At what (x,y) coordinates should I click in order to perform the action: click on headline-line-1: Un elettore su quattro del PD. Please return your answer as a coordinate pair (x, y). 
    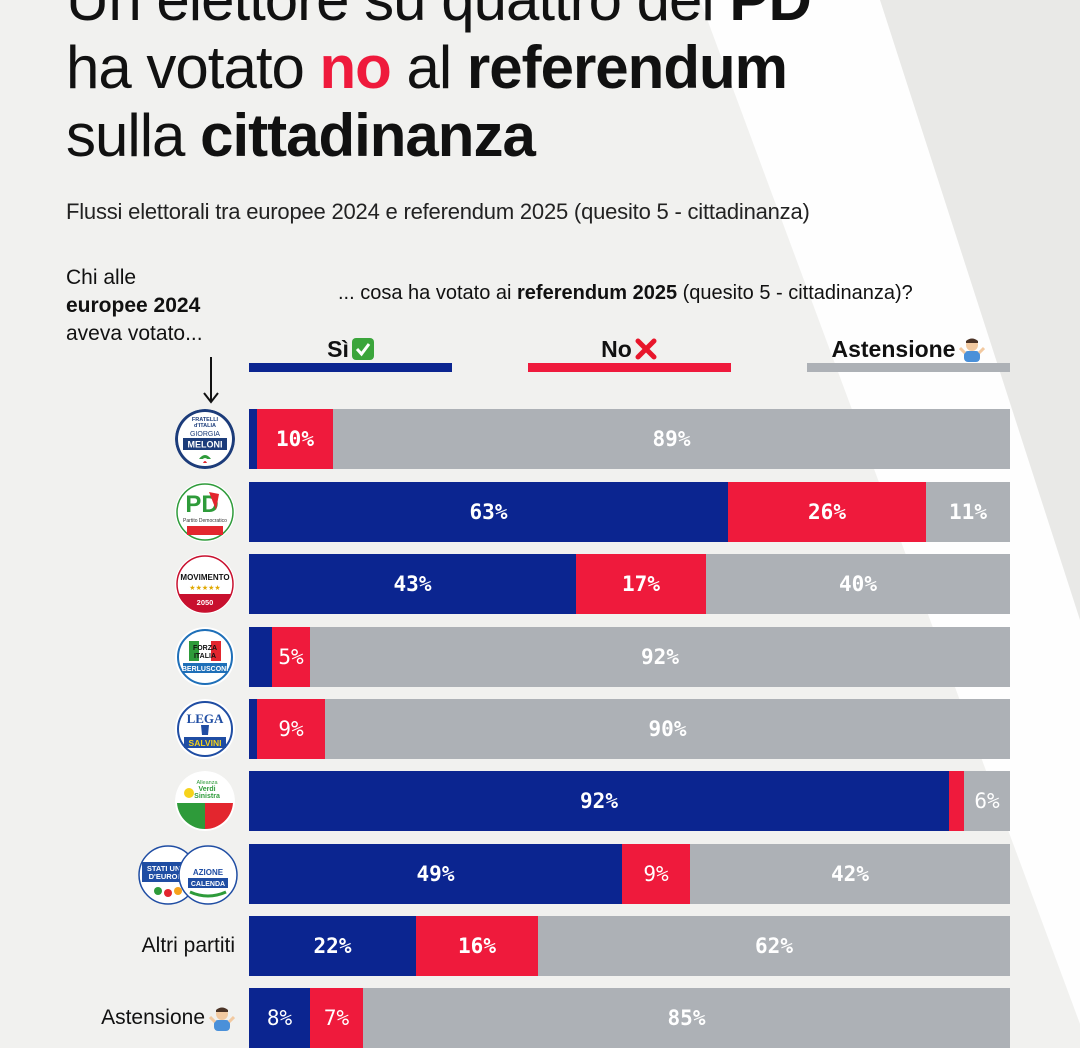
    Looking at the image, I should click on (516, 17).